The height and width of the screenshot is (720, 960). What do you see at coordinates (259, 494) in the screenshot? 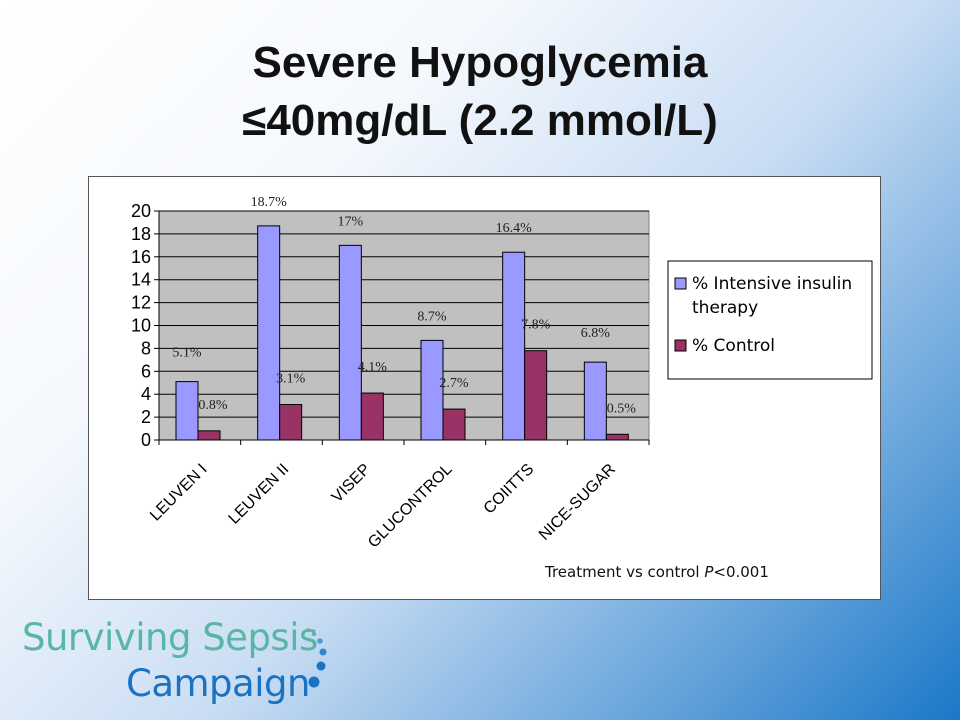
I see `category-label: LEUVEN II` at bounding box center [259, 494].